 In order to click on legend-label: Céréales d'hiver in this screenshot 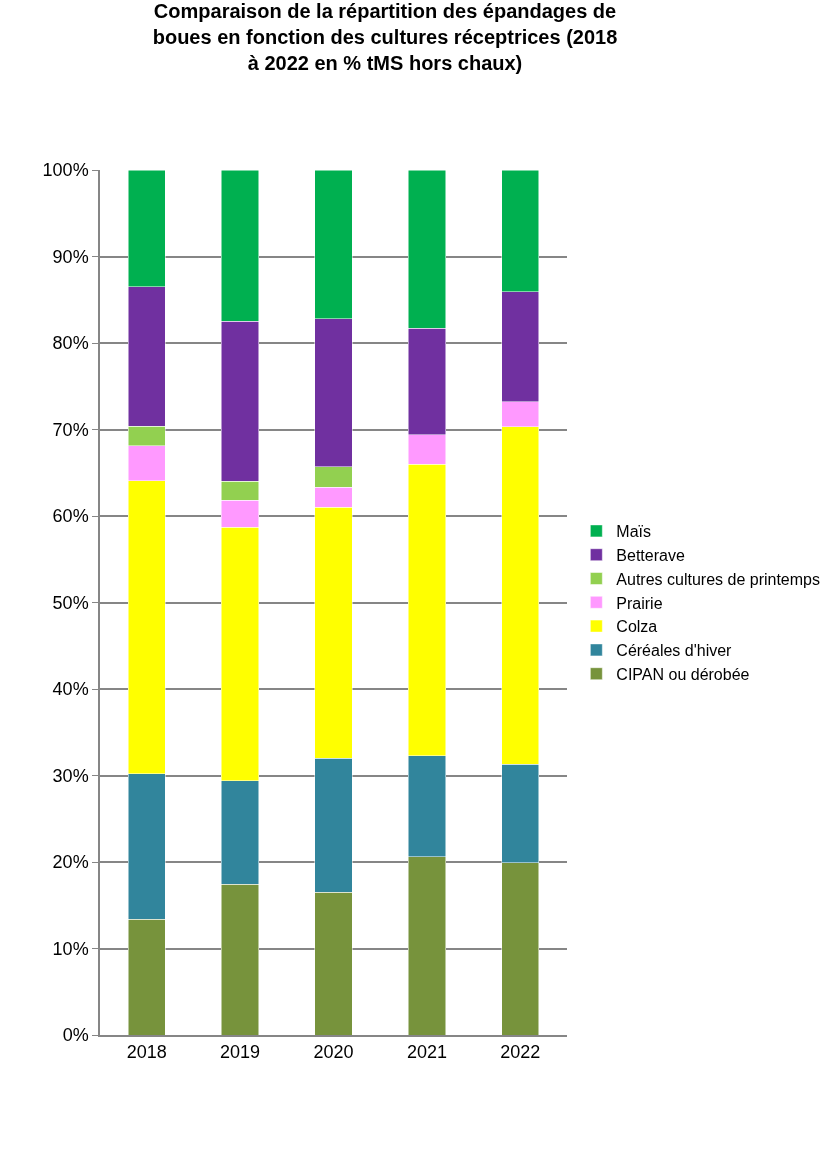, I will do `click(674, 651)`.